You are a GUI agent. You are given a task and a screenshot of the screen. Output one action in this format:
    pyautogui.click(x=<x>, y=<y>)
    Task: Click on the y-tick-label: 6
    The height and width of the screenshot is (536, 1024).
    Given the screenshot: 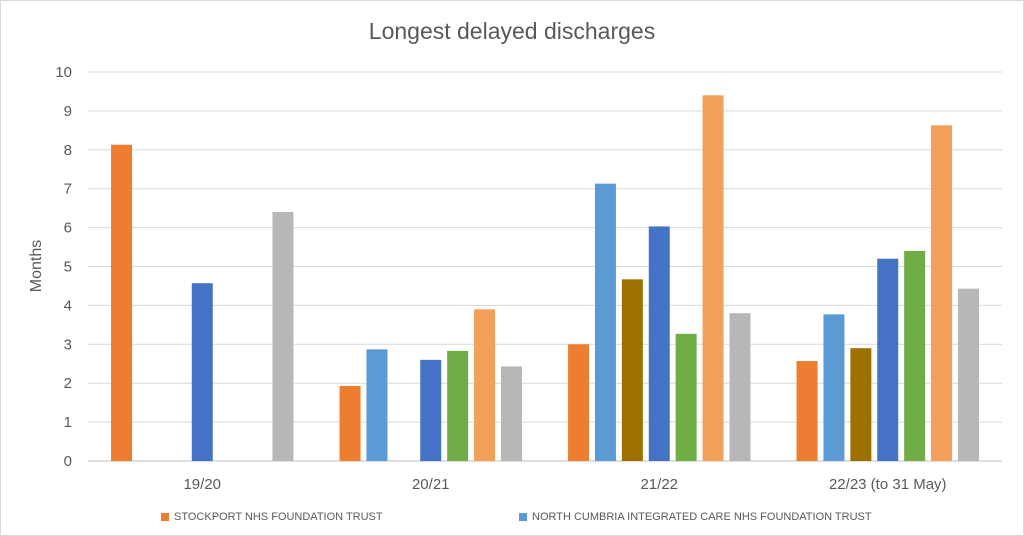 What is the action you would take?
    pyautogui.click(x=68, y=228)
    